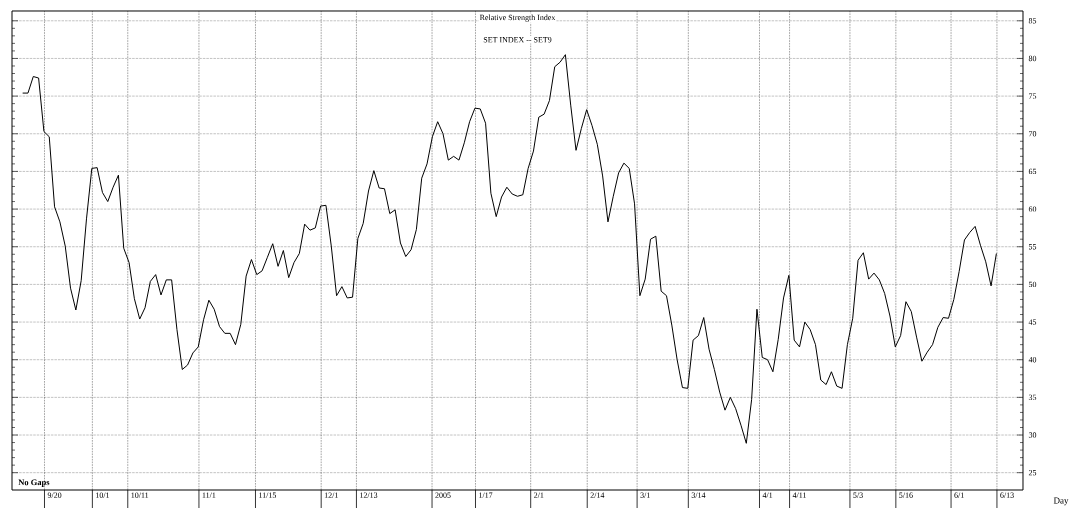 The height and width of the screenshot is (508, 1084). Describe the element at coordinates (34, 483) in the screenshot. I see `annotation: No Gaps` at that location.